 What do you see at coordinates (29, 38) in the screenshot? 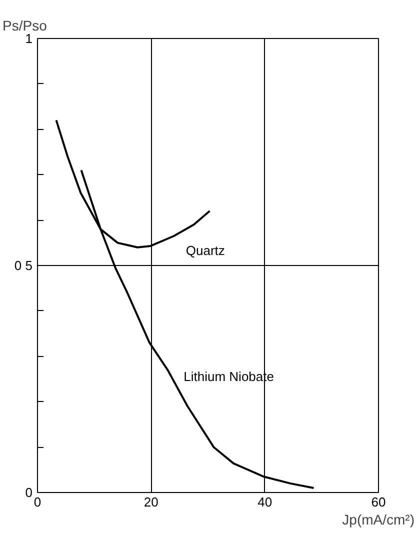
I see `y-tick-label: 1` at bounding box center [29, 38].